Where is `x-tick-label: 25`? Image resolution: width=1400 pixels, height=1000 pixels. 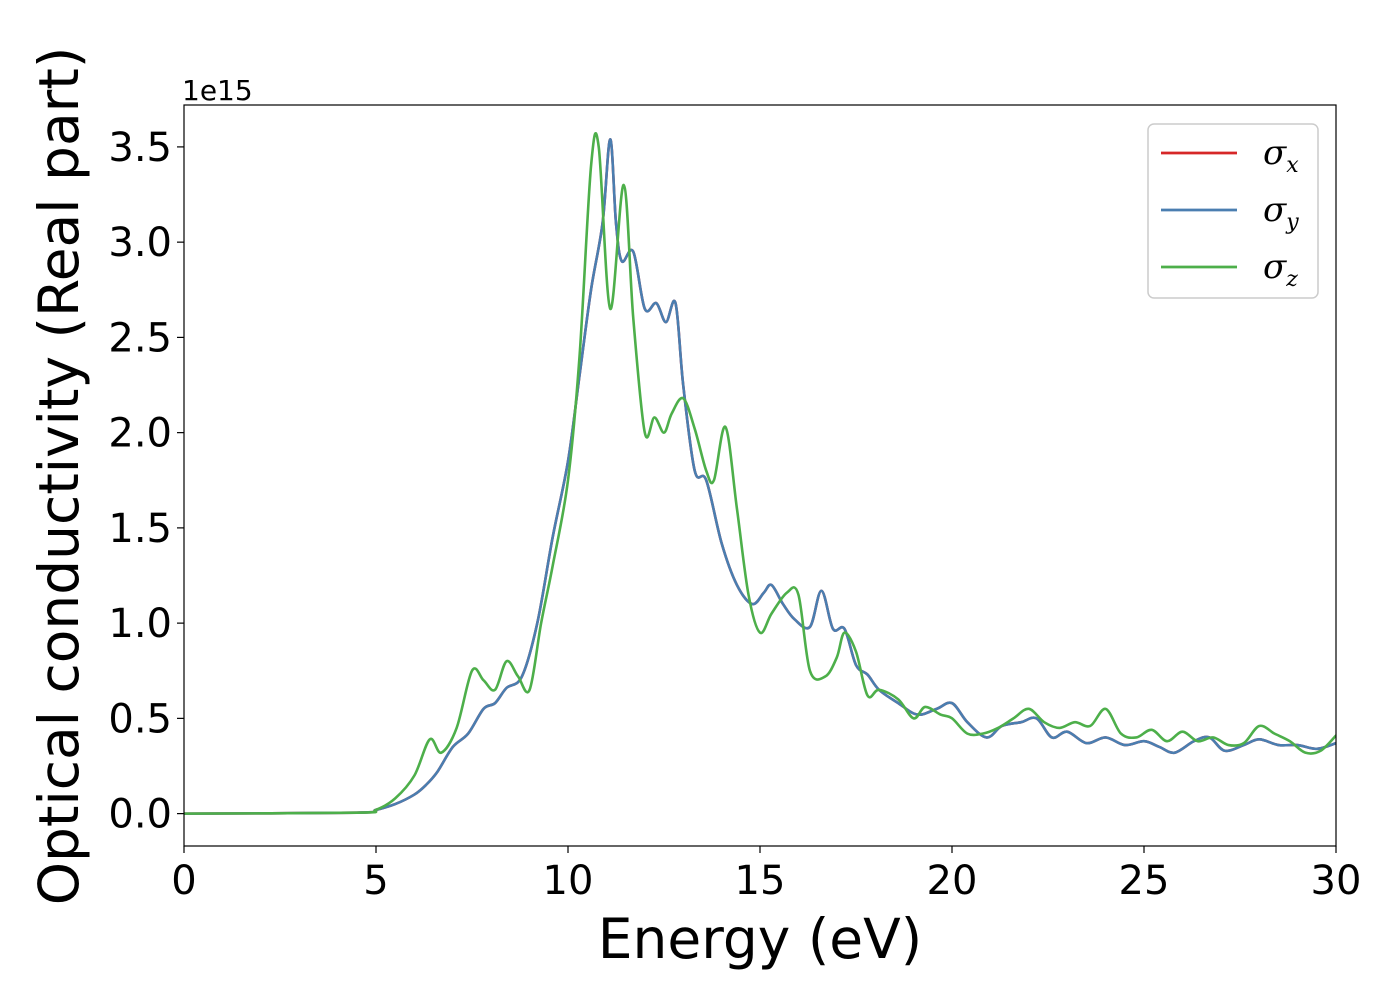 x-tick-label: 25 is located at coordinates (1144, 881).